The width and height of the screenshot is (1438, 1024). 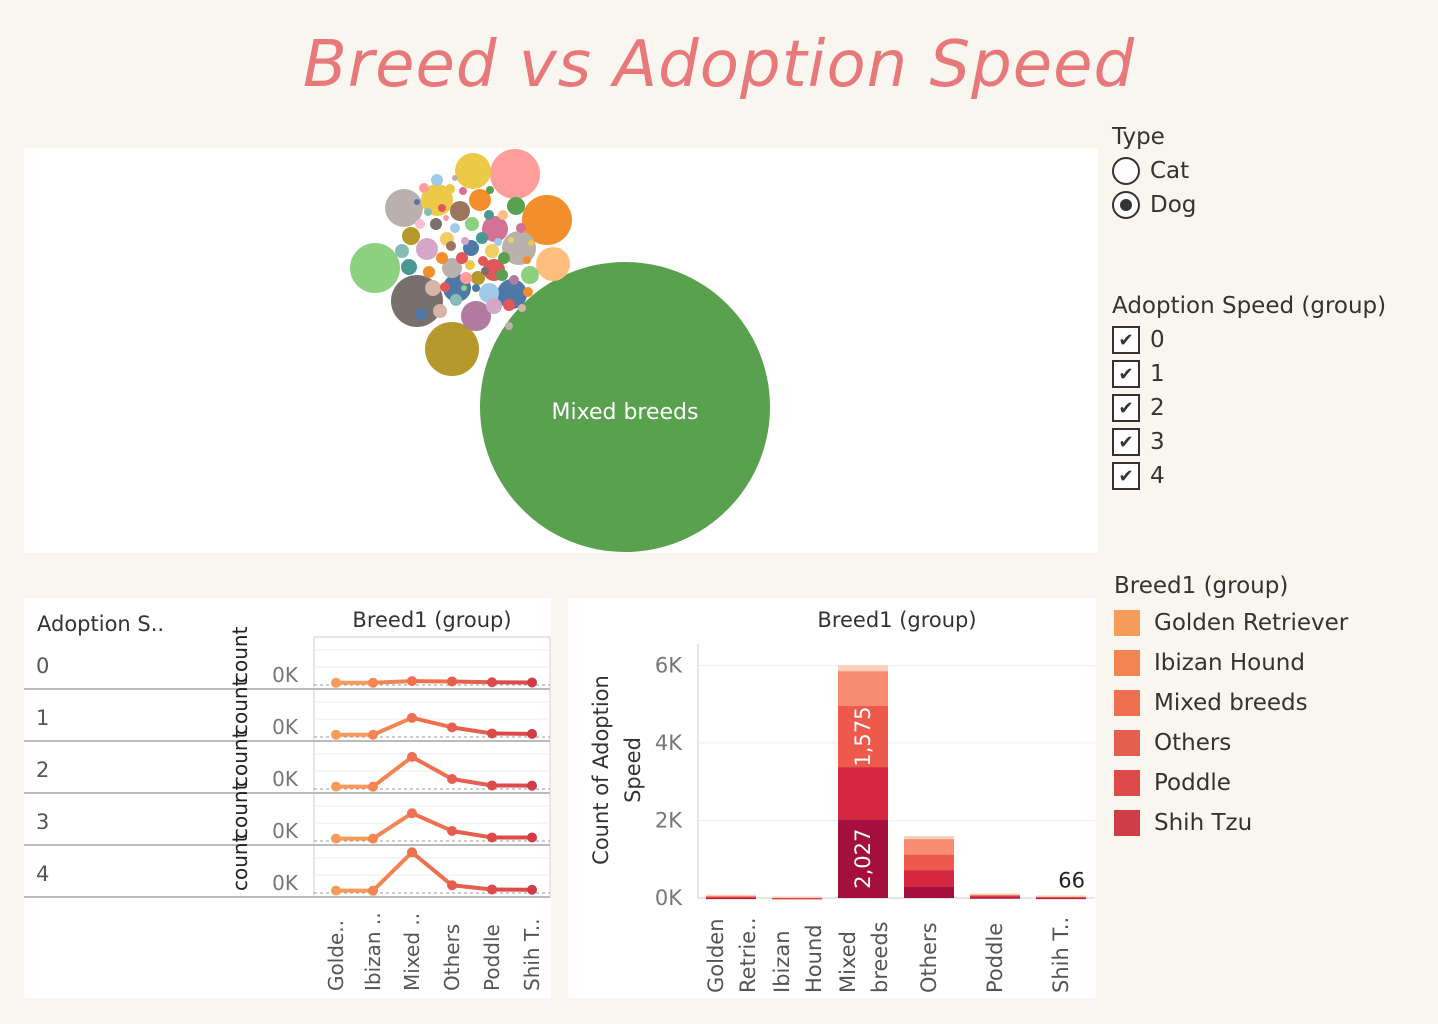 I want to click on breed-legend-item: Golden Retriever, so click(x=1231, y=623).